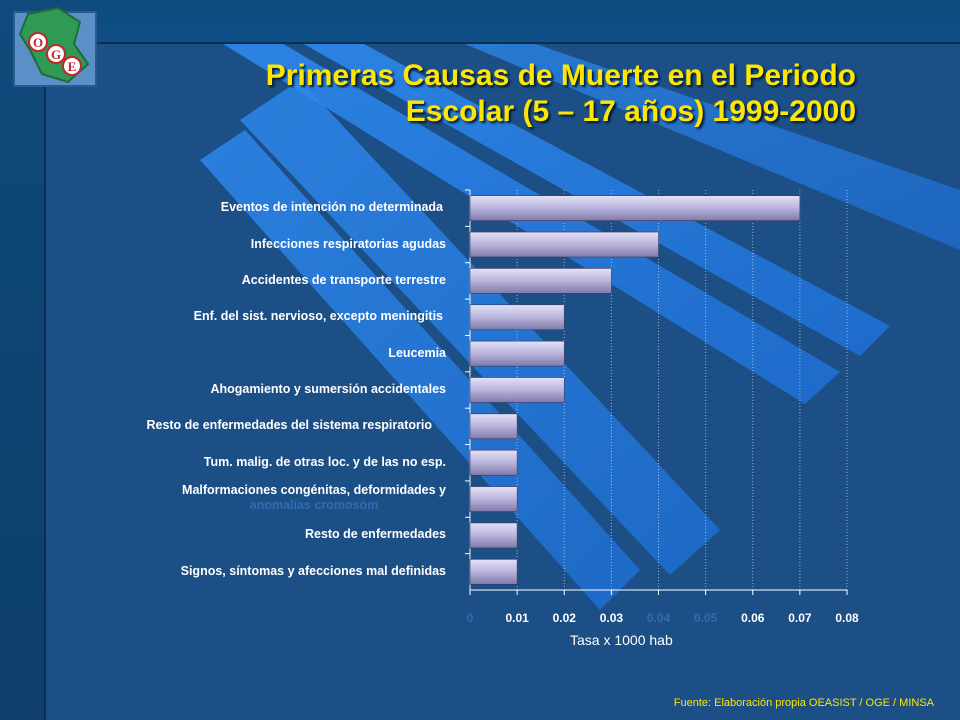 Image resolution: width=960 pixels, height=720 pixels. I want to click on category-label: Resto de enfermedades, so click(375, 534).